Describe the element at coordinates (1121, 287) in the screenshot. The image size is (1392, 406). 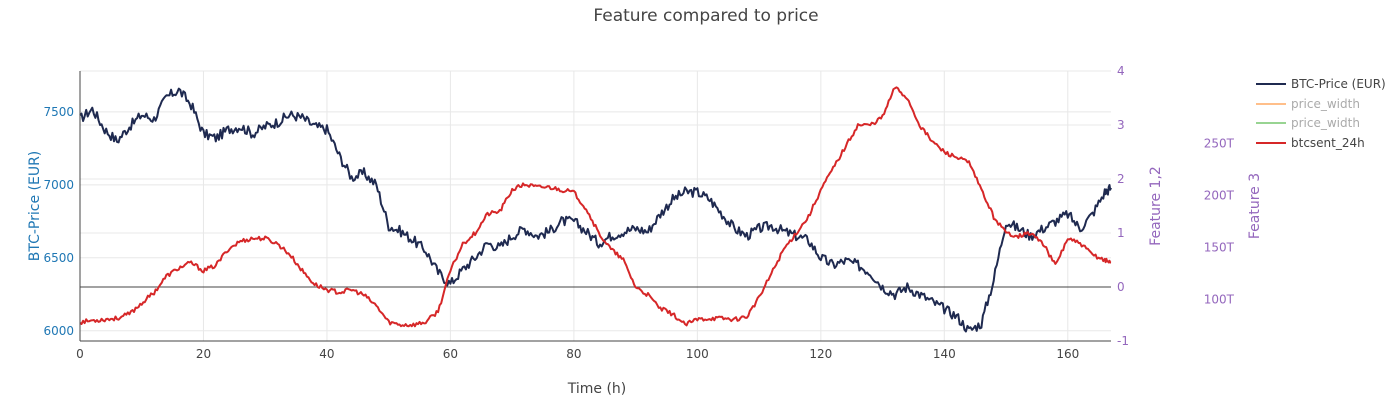
I see `y-right1-tick-label-1: 0` at that location.